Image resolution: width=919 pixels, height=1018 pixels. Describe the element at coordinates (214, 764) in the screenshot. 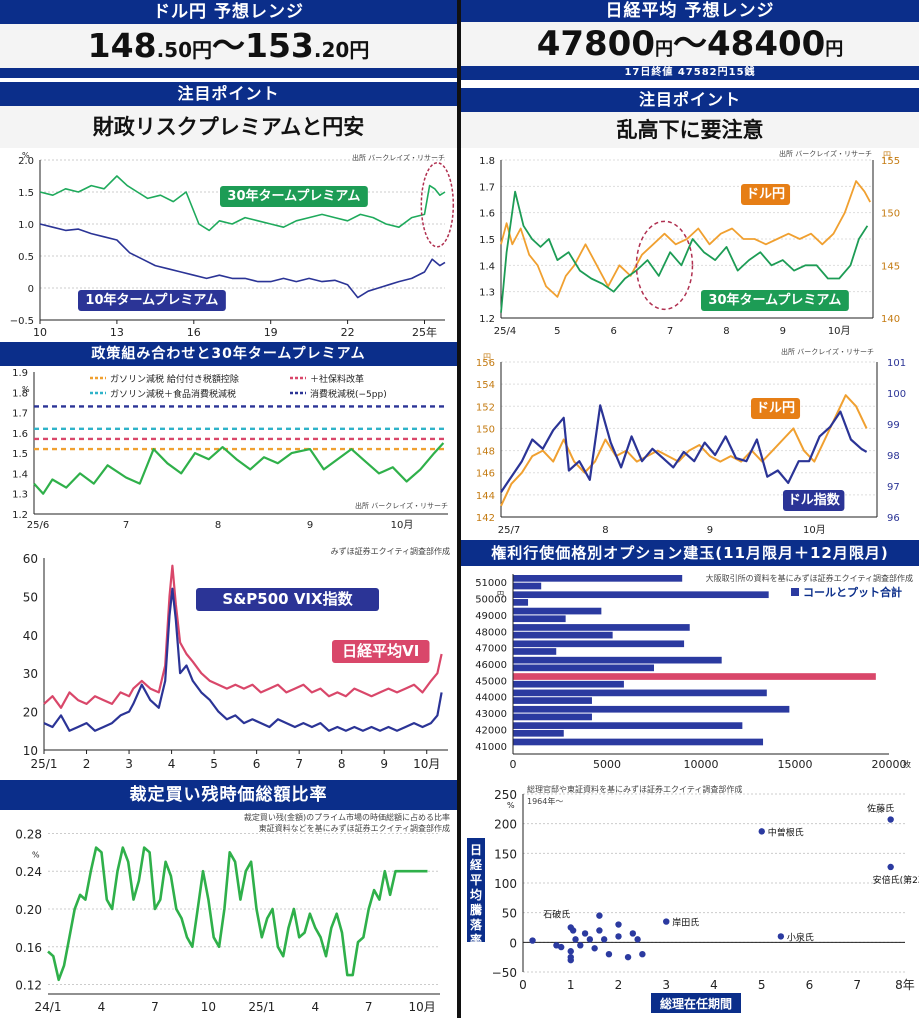

I see `x-tick-label: 5` at that location.